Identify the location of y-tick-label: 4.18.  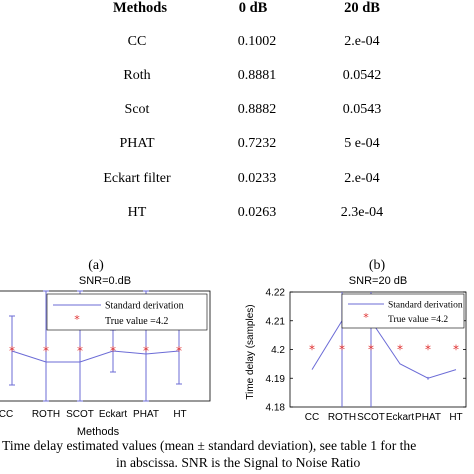
(276, 408).